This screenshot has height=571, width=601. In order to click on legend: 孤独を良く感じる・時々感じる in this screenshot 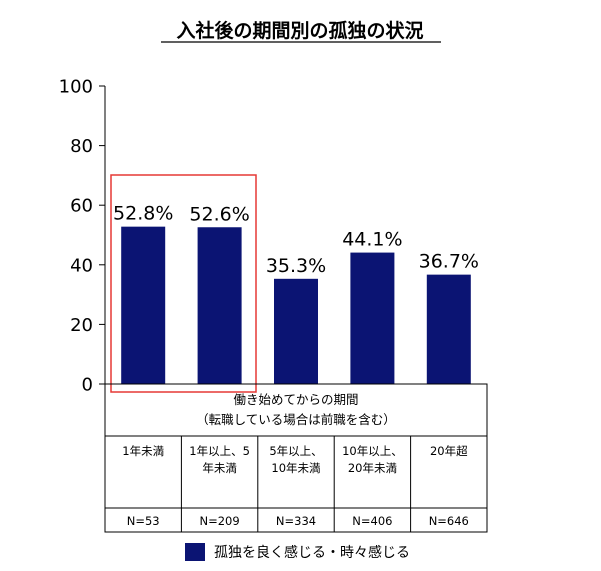, I will do `click(297, 552)`.